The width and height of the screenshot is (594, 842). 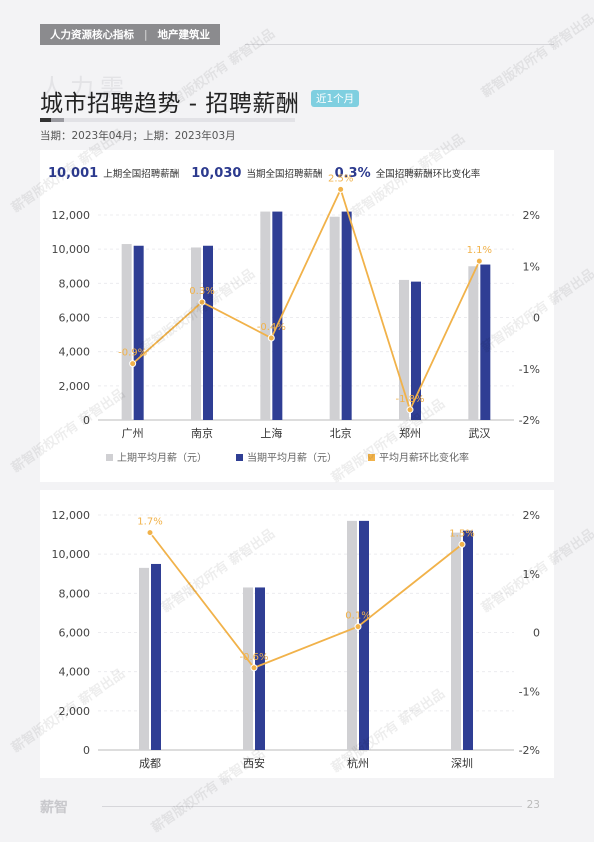 I want to click on x-tick-label: 武汉, so click(x=479, y=433).